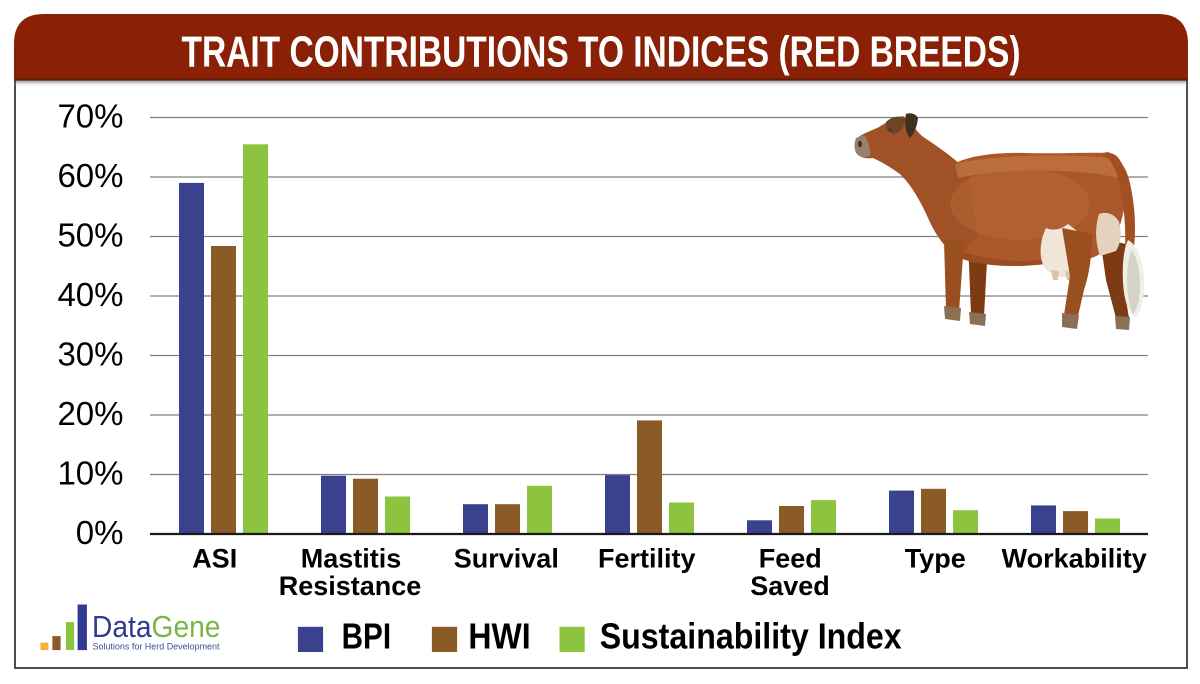 The image size is (1200, 684). What do you see at coordinates (350, 586) in the screenshot?
I see `svg-text: Resistance` at bounding box center [350, 586].